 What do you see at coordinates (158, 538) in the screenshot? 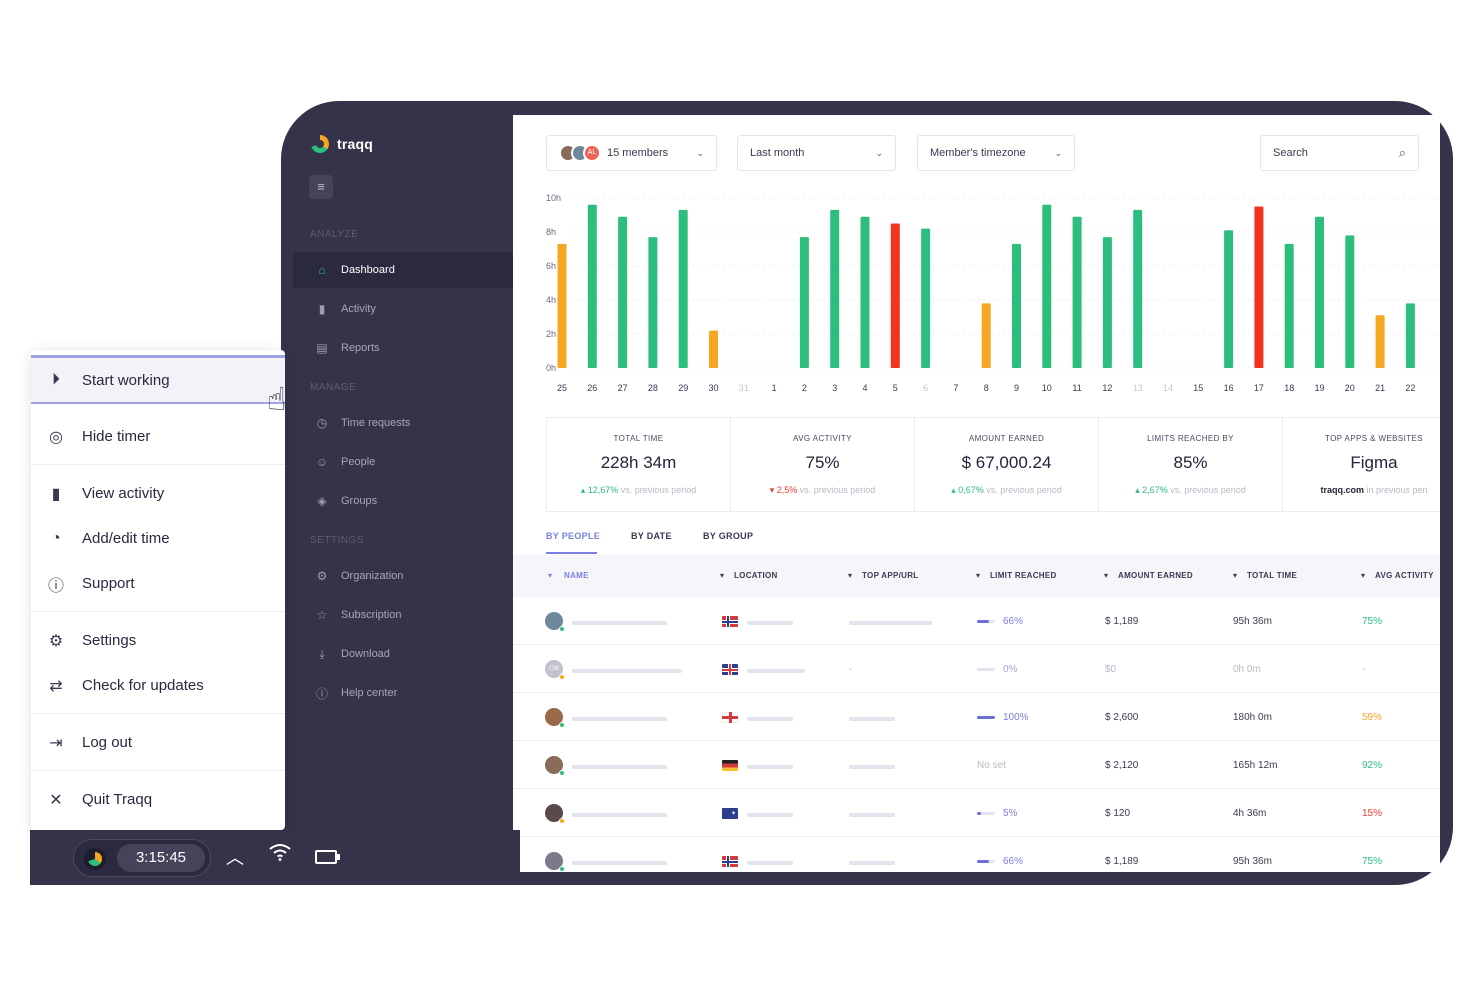
I see `menu-item-add-edit-time: ◔ Add/edit time` at bounding box center [158, 538].